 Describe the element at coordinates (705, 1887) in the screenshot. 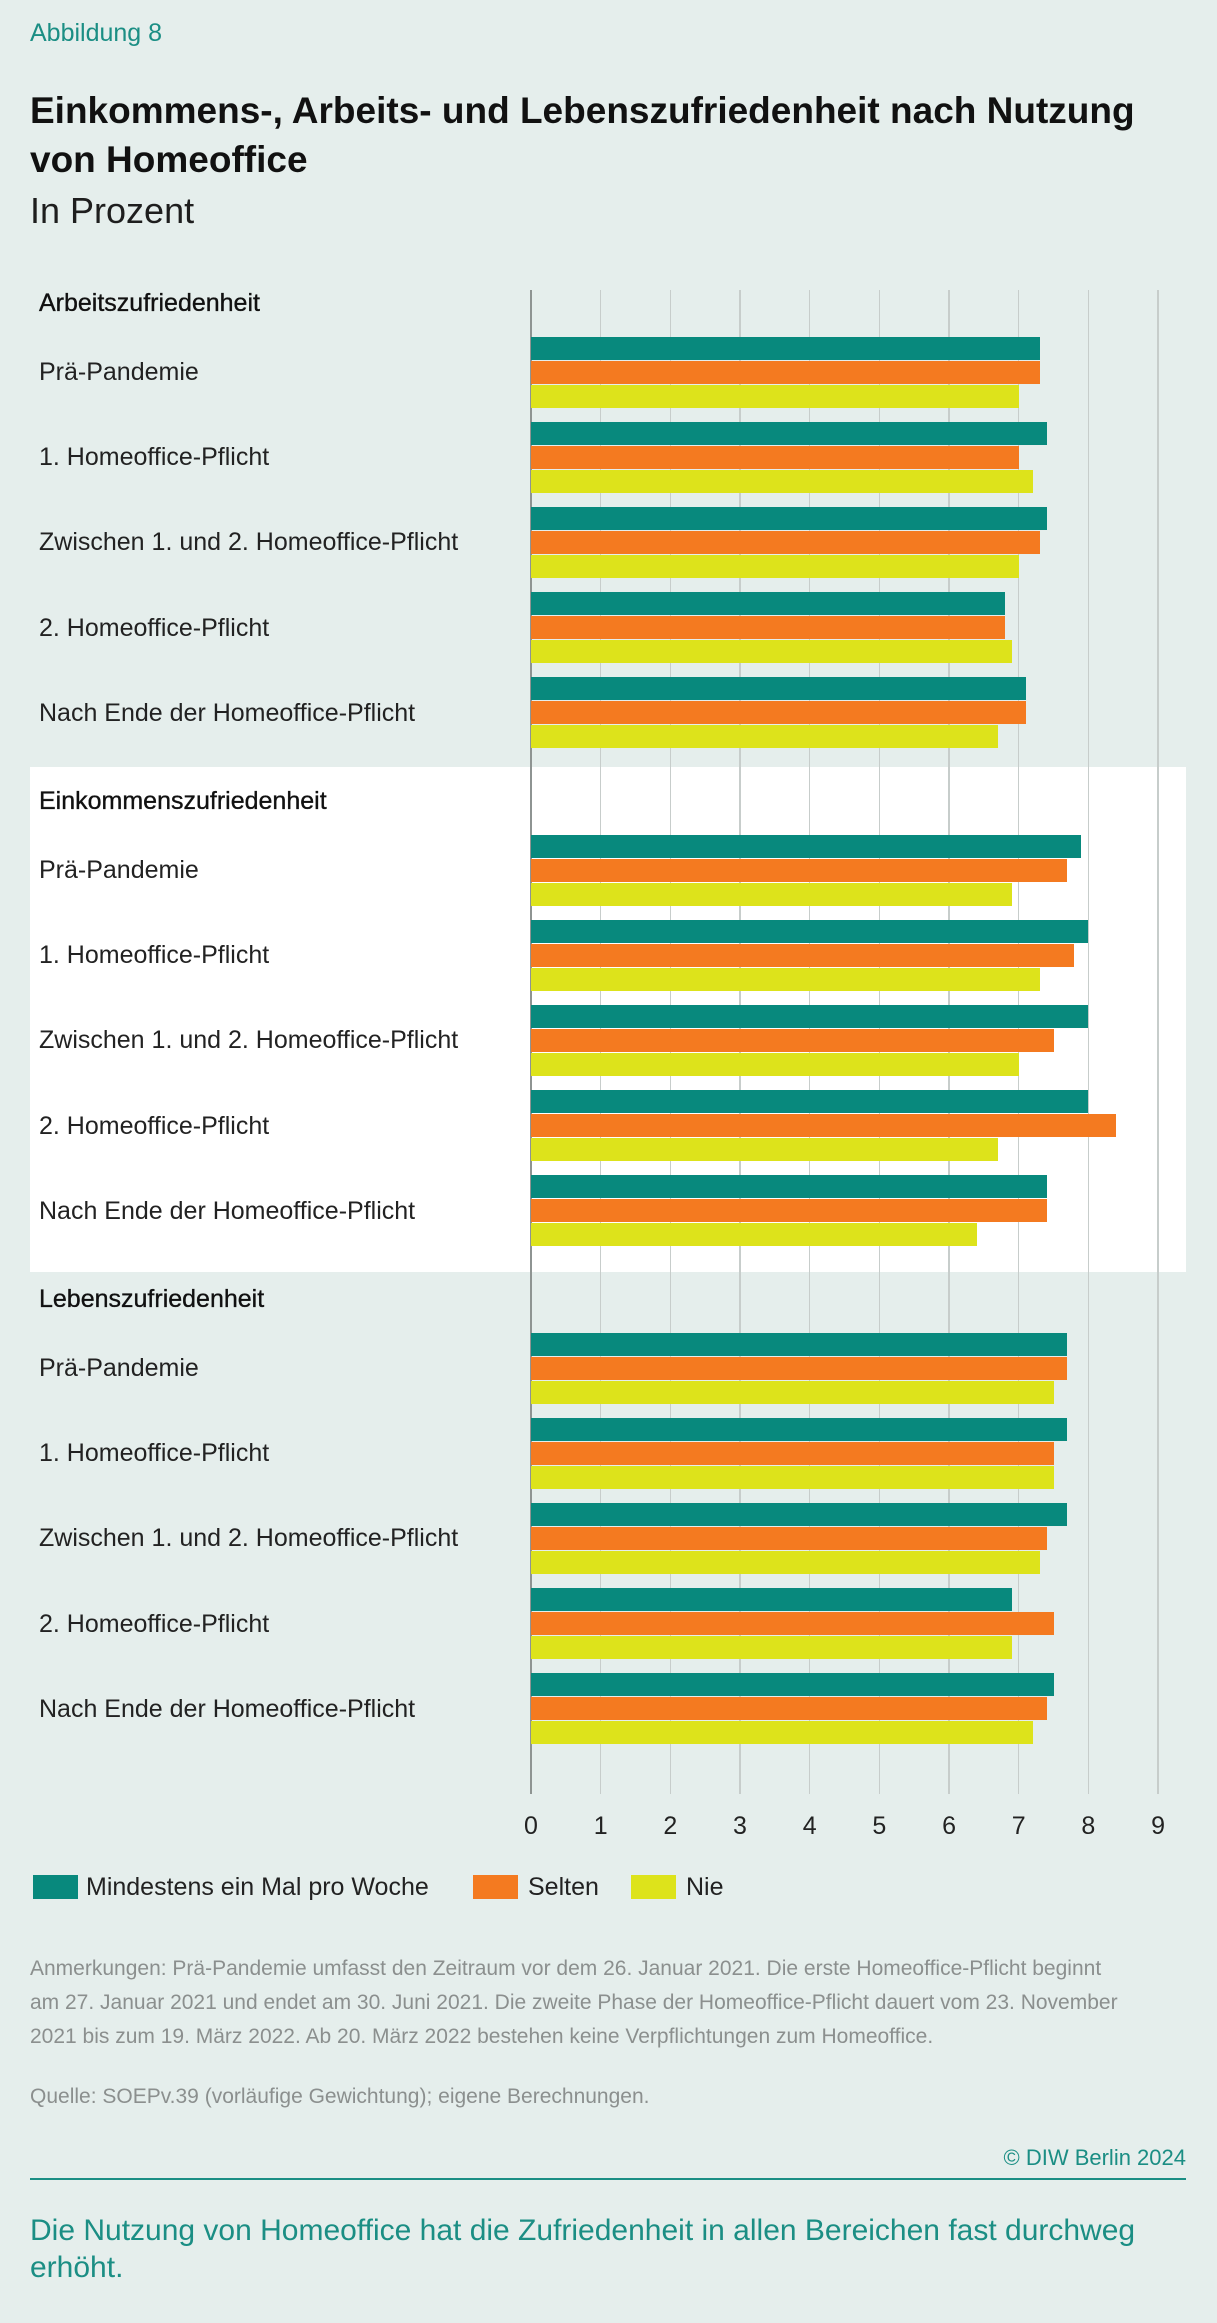

I see `legend-label-nie: Nie` at that location.